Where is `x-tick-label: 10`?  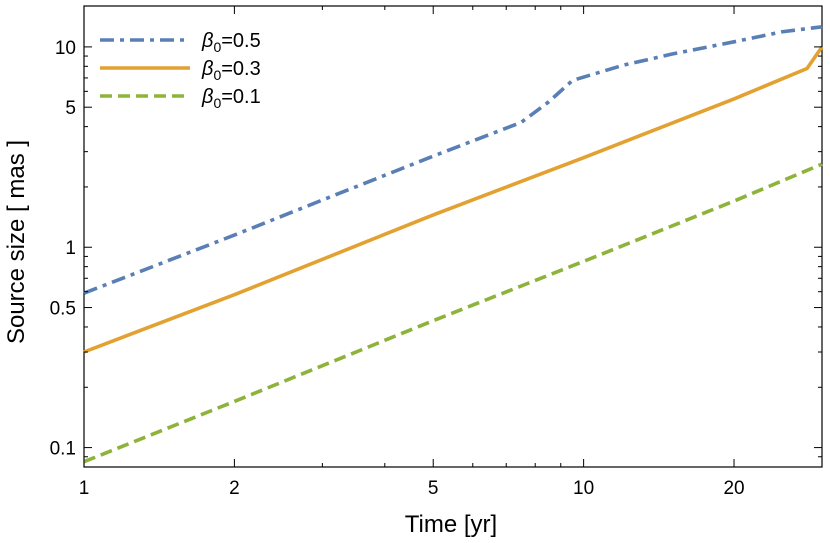 x-tick-label: 10 is located at coordinates (583, 488).